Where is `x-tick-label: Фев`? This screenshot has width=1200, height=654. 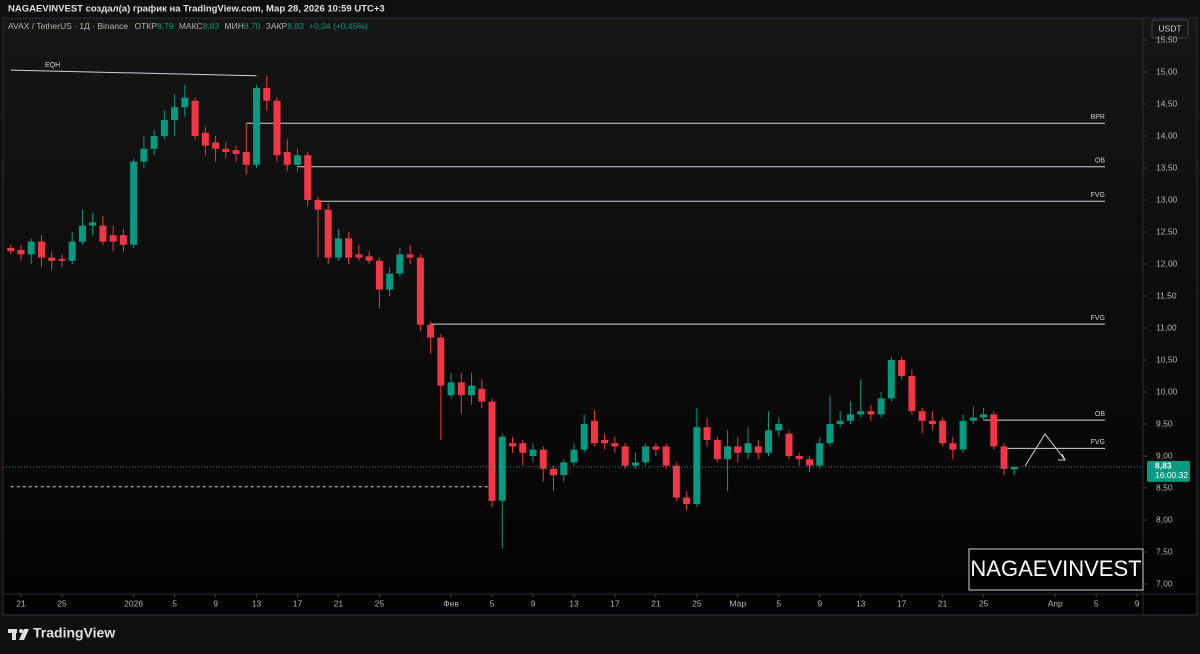 x-tick-label: Фев is located at coordinates (451, 603).